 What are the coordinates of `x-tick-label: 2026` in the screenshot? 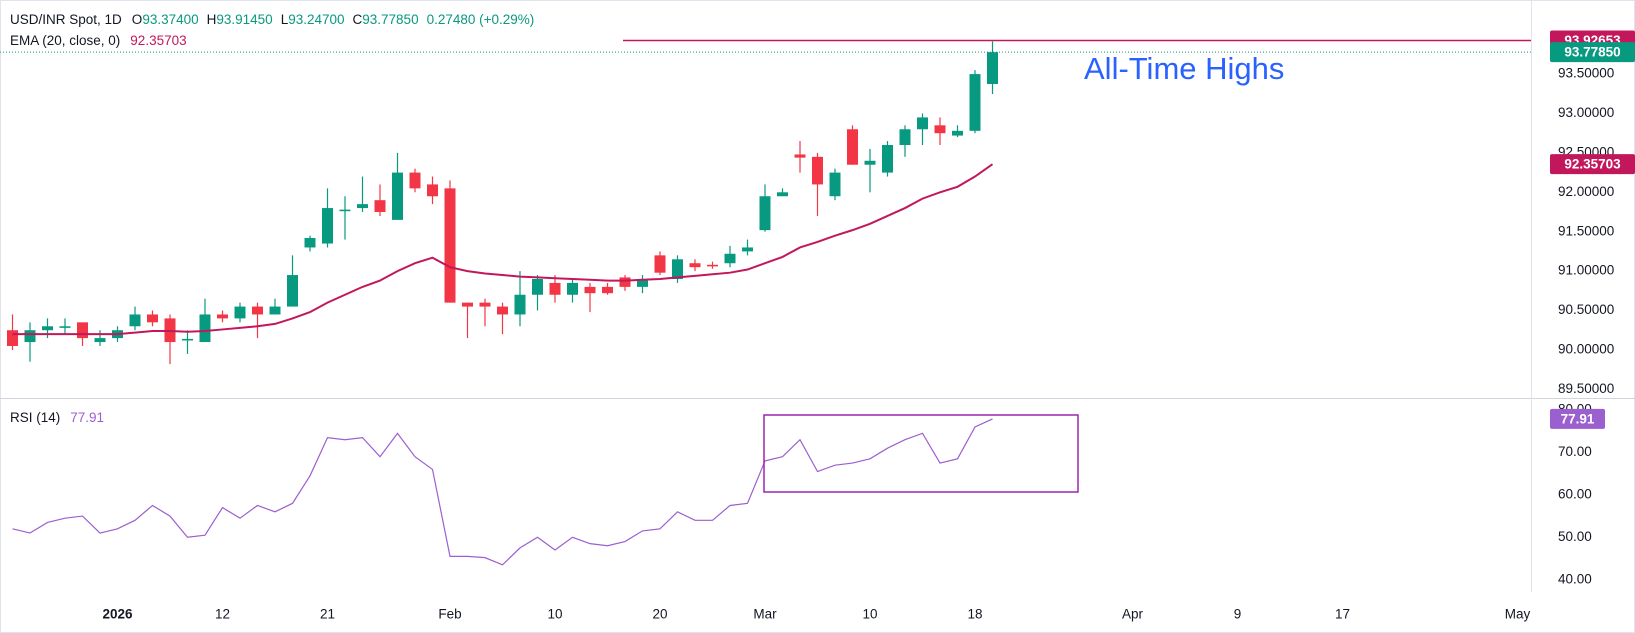 It's located at (117, 614).